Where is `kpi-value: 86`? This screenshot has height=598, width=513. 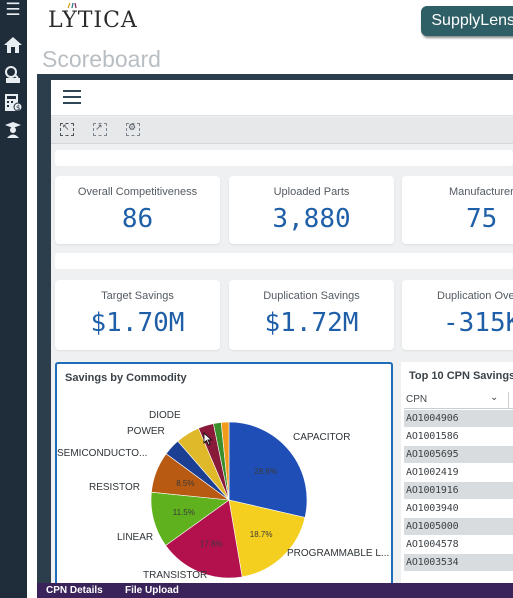
kpi-value: 86 is located at coordinates (137, 219).